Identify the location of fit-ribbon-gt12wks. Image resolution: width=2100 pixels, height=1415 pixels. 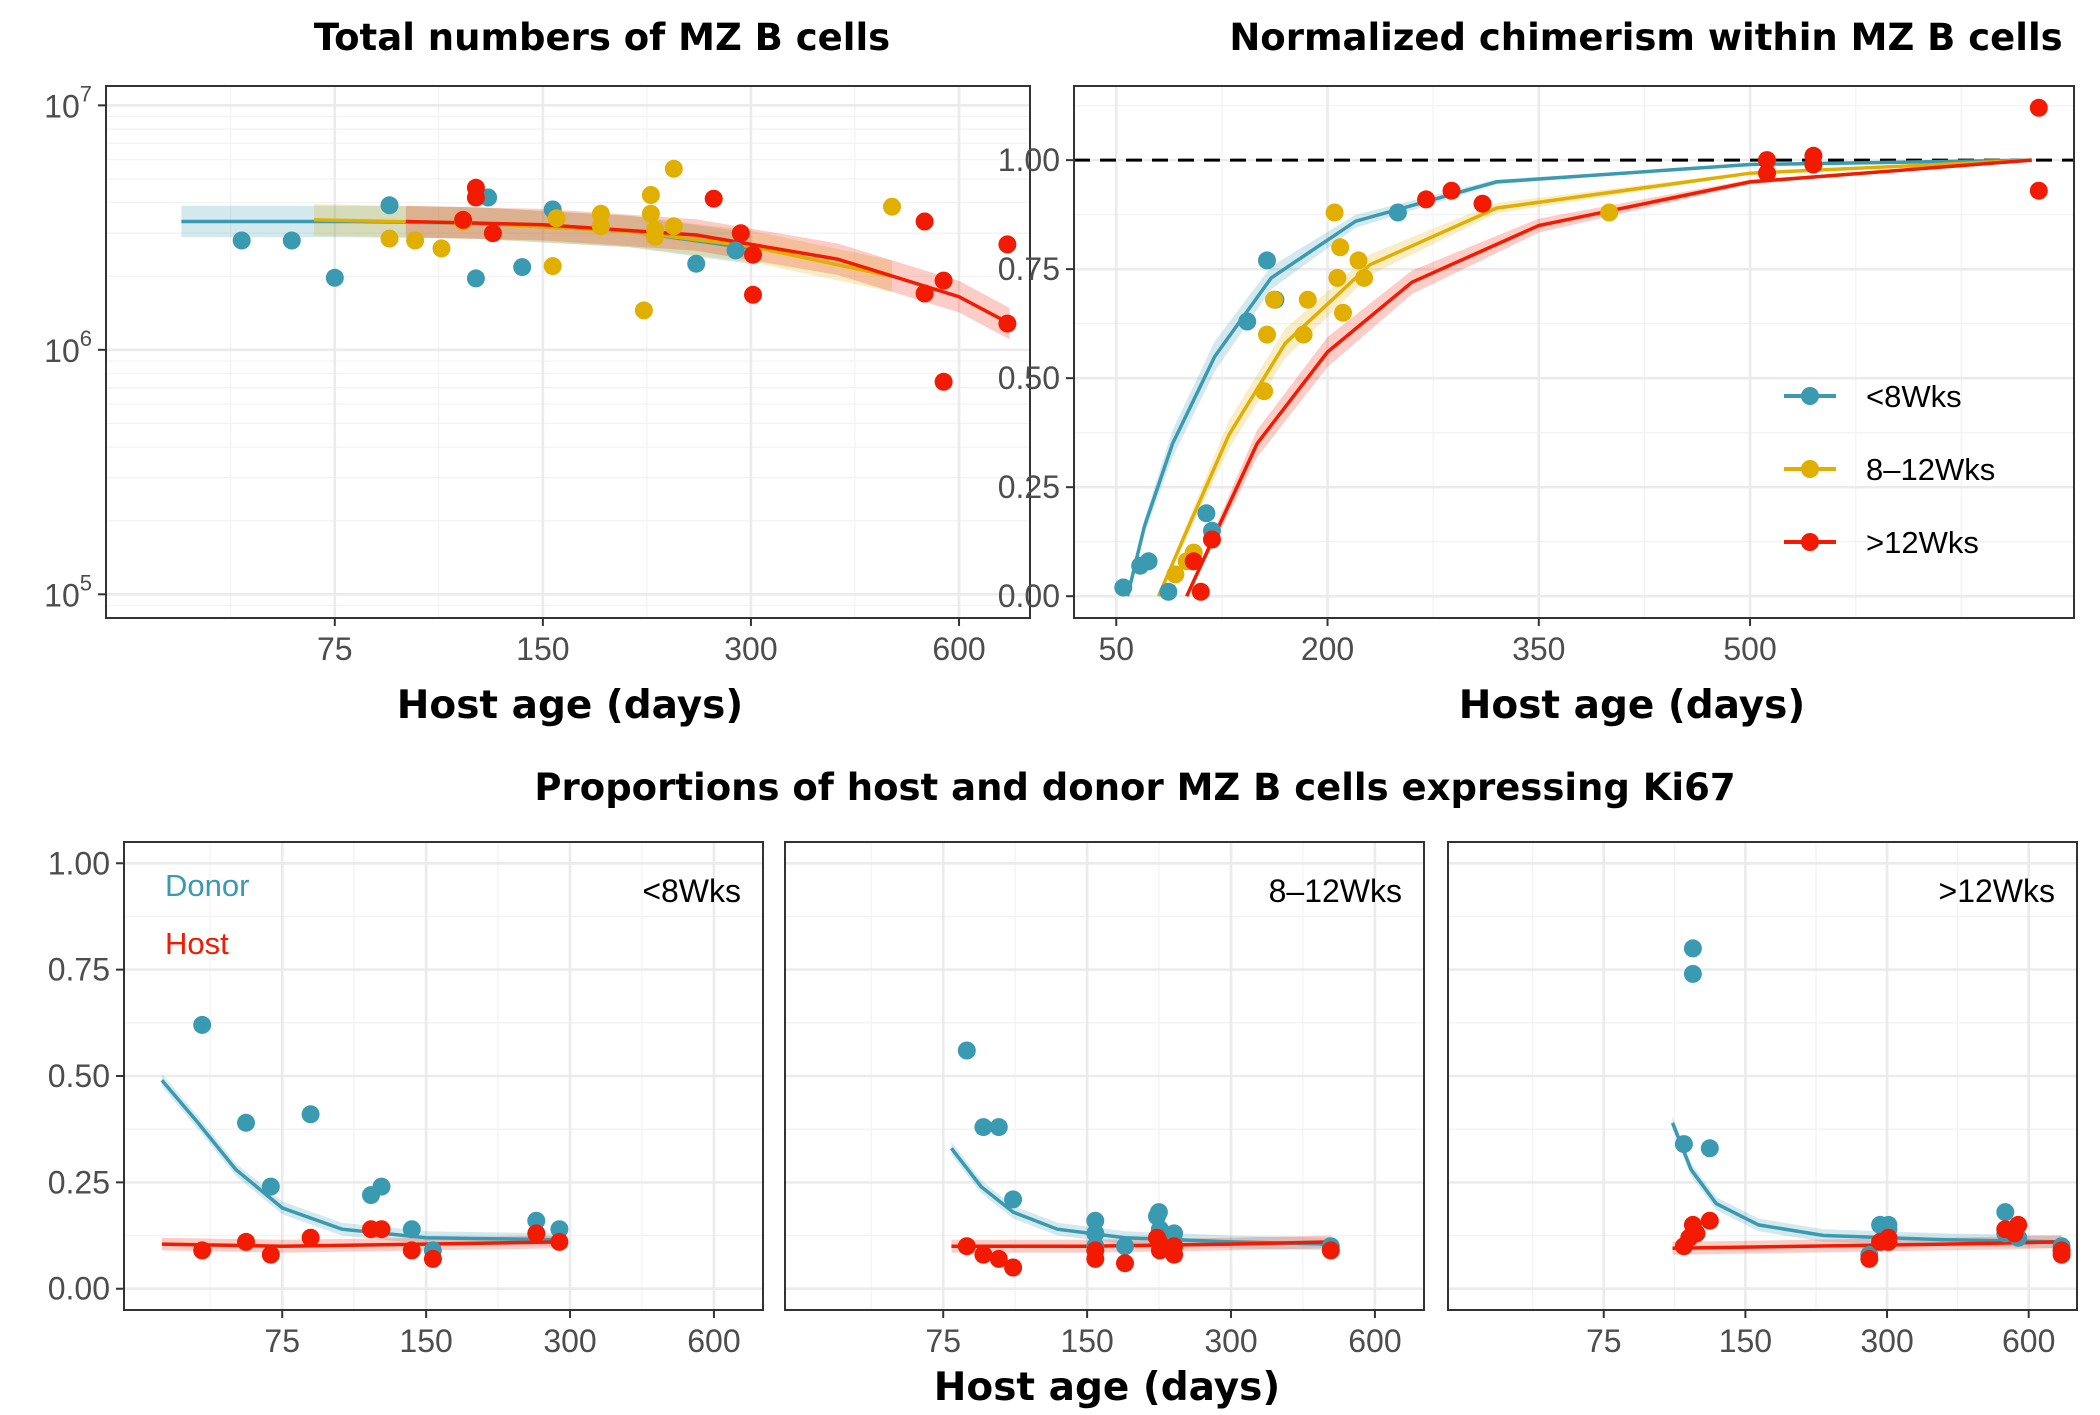
(707, 272).